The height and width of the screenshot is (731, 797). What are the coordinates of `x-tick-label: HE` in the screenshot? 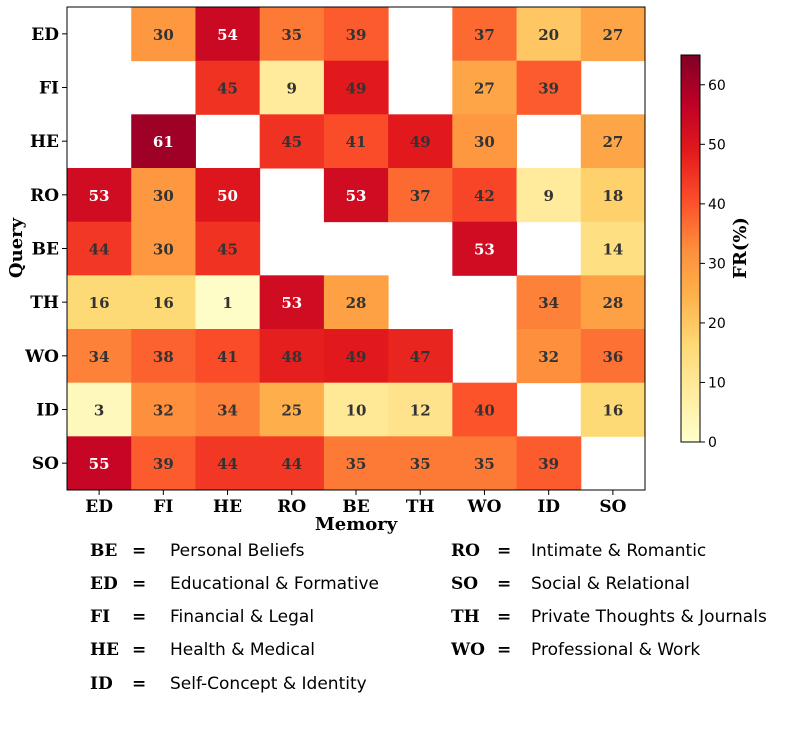 It's located at (227, 507).